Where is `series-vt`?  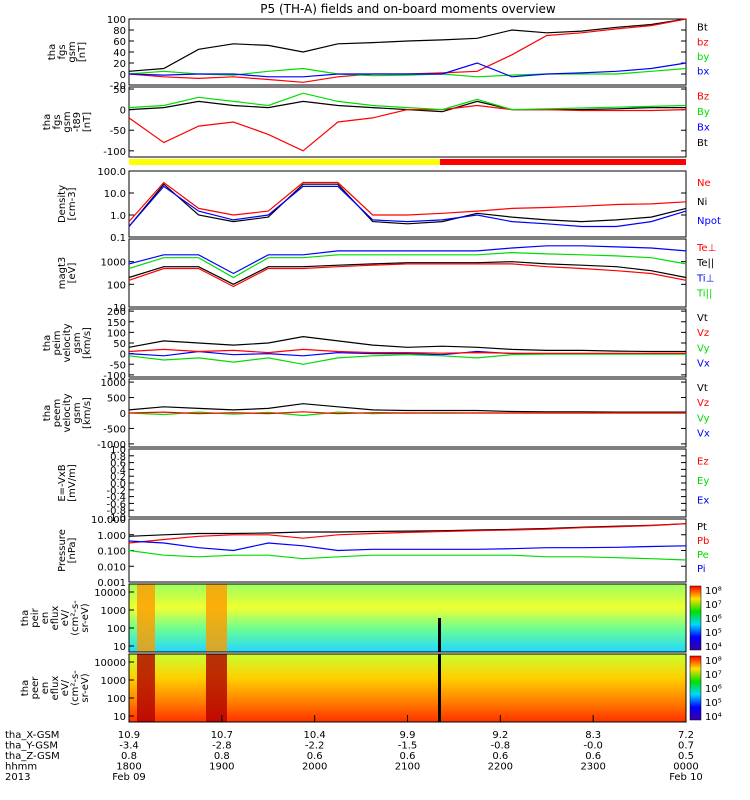 series-vt is located at coordinates (407, 344).